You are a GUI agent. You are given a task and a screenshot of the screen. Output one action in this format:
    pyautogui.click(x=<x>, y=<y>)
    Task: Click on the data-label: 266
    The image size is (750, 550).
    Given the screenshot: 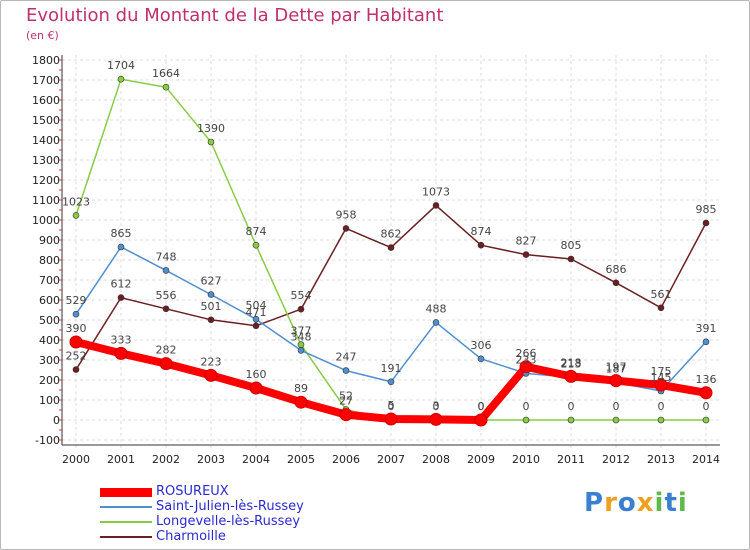 What is the action you would take?
    pyautogui.click(x=526, y=353)
    